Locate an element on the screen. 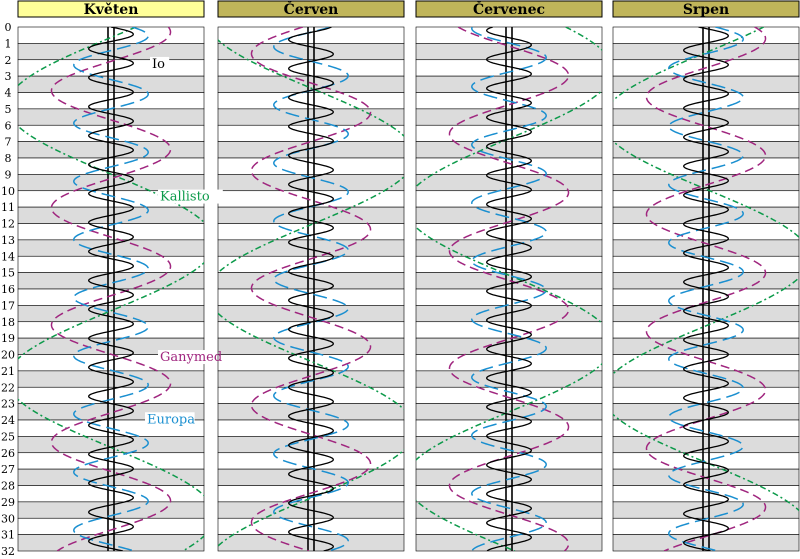 The height and width of the screenshot is (559, 800). day-label: 15 is located at coordinates (8, 273).